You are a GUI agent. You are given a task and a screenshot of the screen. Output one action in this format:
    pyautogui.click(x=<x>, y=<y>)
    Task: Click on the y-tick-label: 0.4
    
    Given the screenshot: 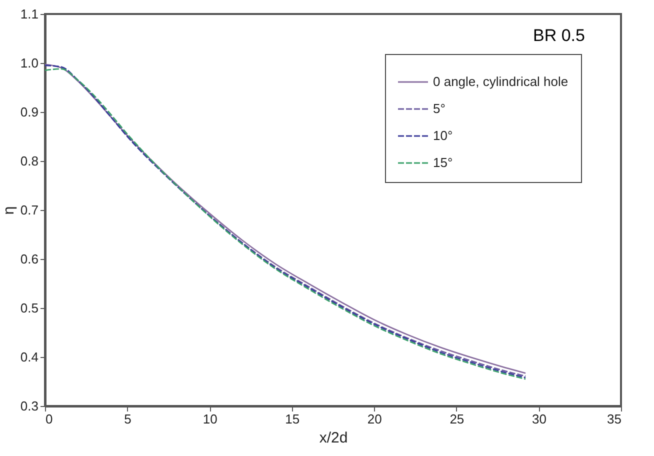 What is the action you would take?
    pyautogui.click(x=29, y=357)
    